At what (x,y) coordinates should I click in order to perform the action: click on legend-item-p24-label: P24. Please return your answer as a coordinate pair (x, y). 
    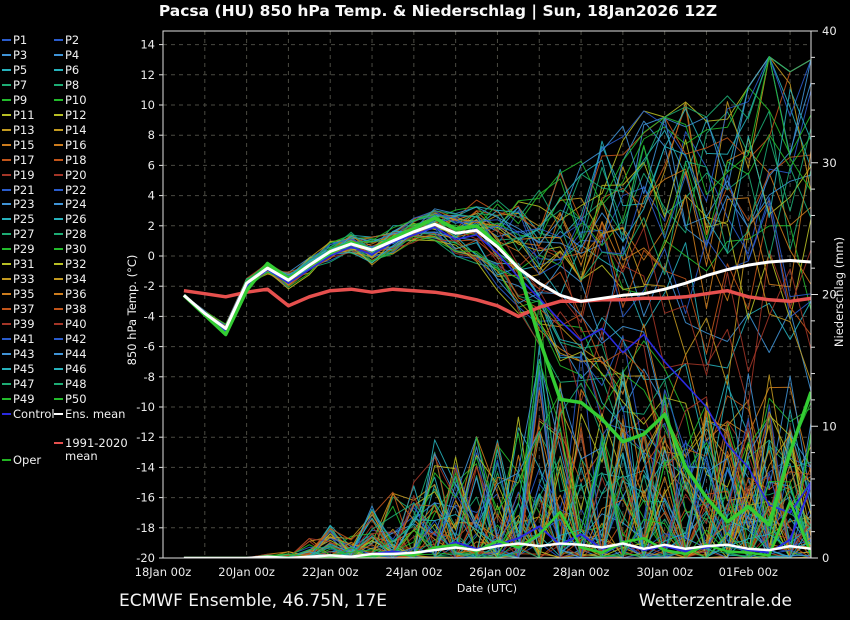
    Looking at the image, I should click on (76, 204).